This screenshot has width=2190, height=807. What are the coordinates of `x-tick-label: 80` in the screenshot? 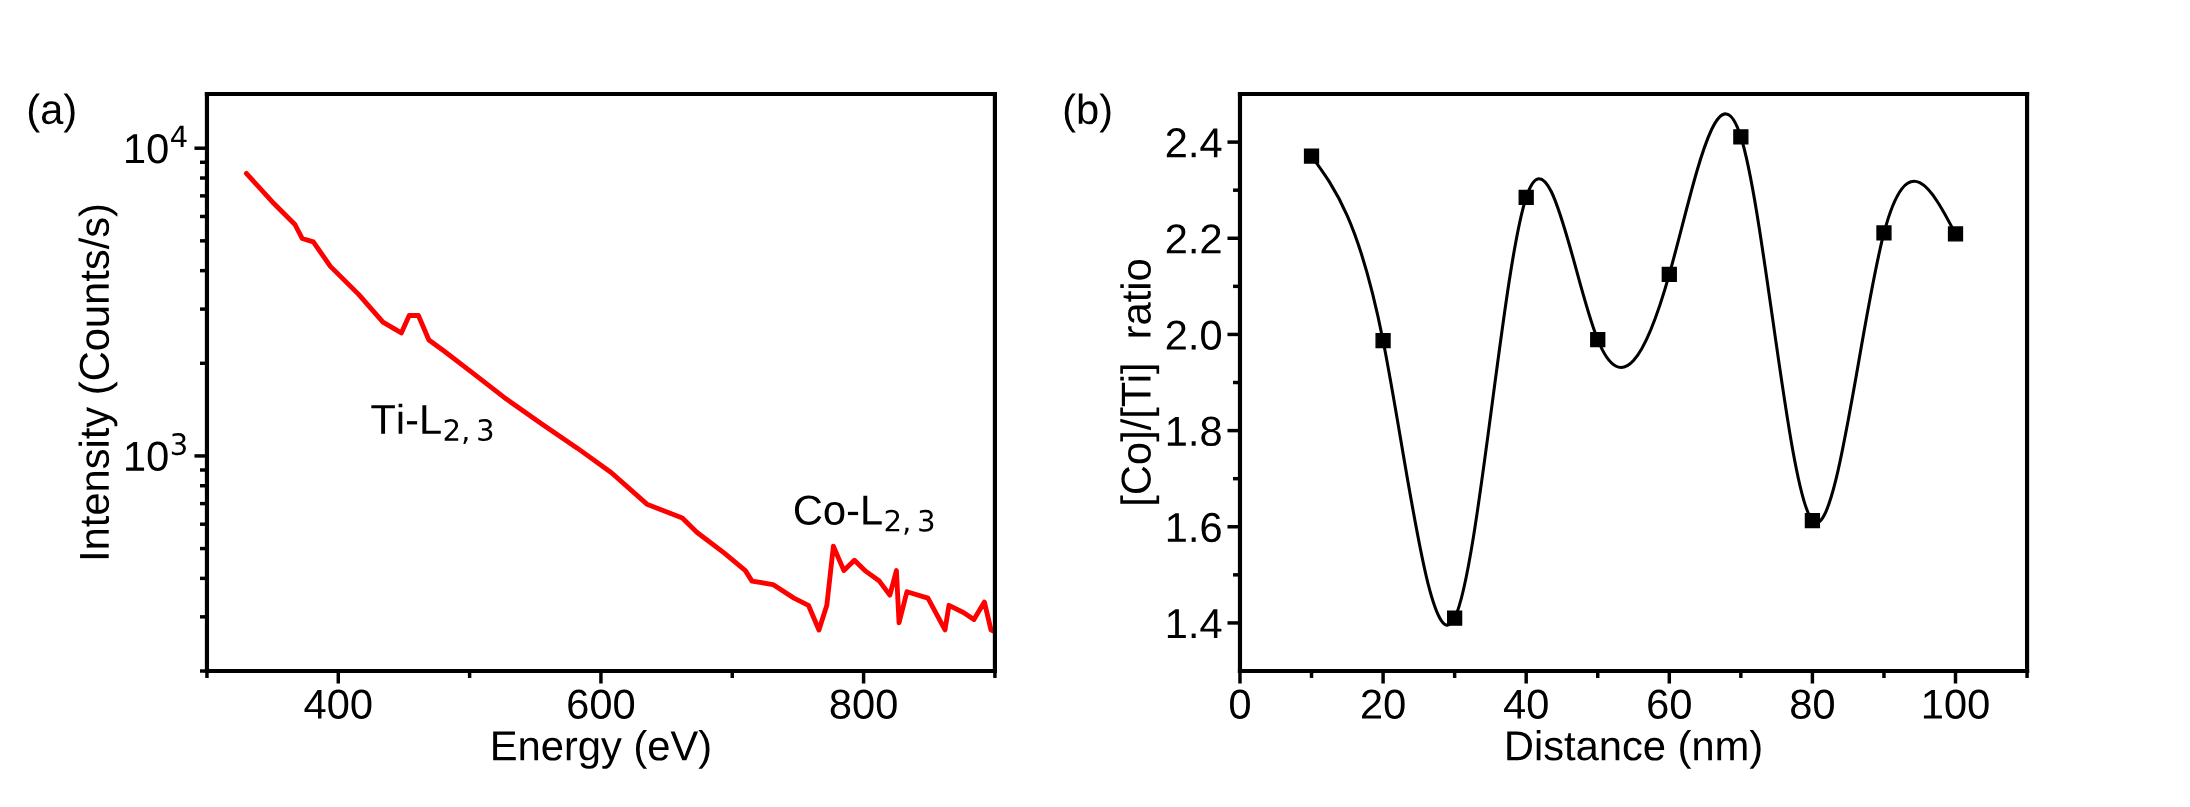 It's located at (1812, 704).